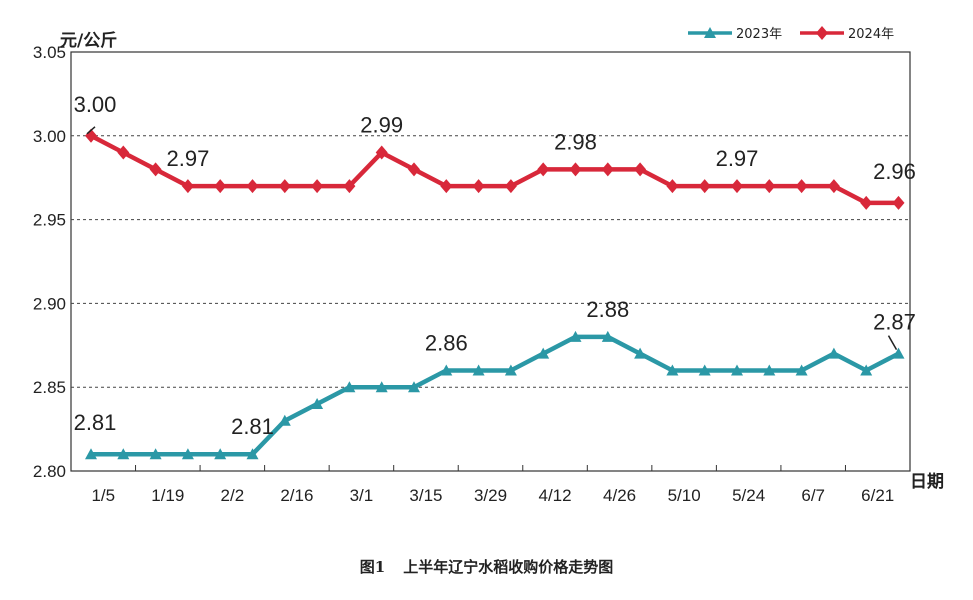  Describe the element at coordinates (49, 52) in the screenshot. I see `y-tick-label: 3.05` at that location.